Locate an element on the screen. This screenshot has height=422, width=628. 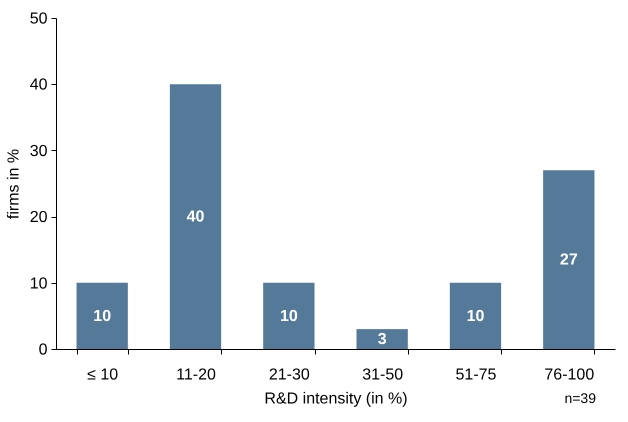
y-tick-label: 10 is located at coordinates (39, 283).